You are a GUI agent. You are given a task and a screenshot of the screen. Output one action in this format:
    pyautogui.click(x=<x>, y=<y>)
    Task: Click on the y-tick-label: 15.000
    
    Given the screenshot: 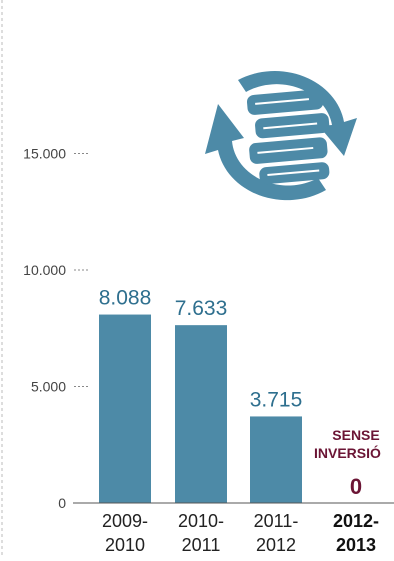 What is the action you would take?
    pyautogui.click(x=44, y=154)
    